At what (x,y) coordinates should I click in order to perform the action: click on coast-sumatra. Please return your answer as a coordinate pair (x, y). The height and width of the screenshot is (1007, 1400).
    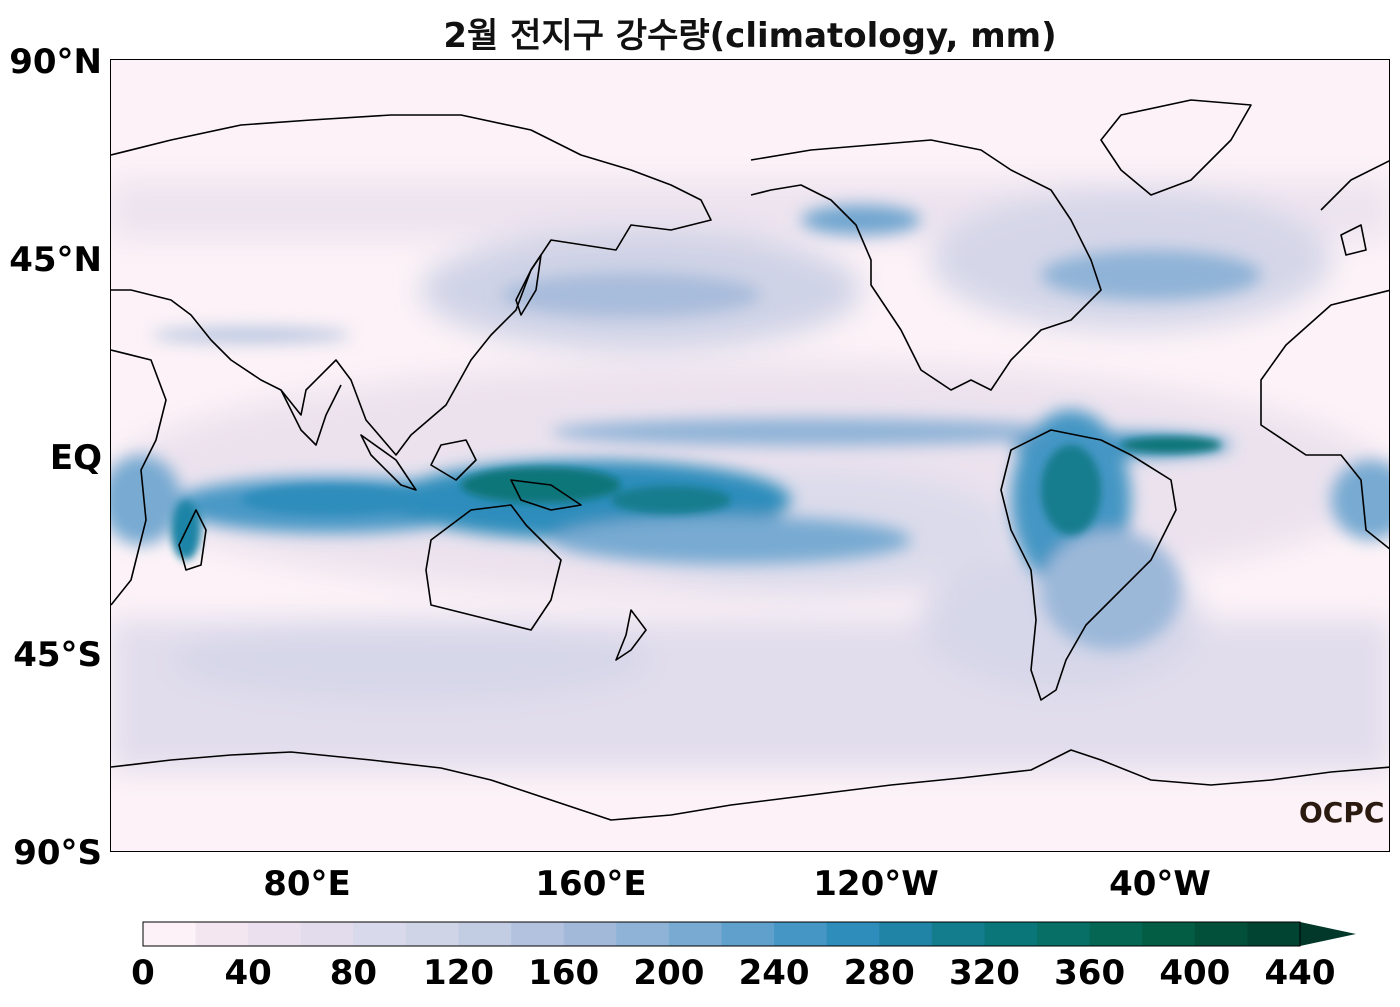
    Looking at the image, I should click on (388, 462).